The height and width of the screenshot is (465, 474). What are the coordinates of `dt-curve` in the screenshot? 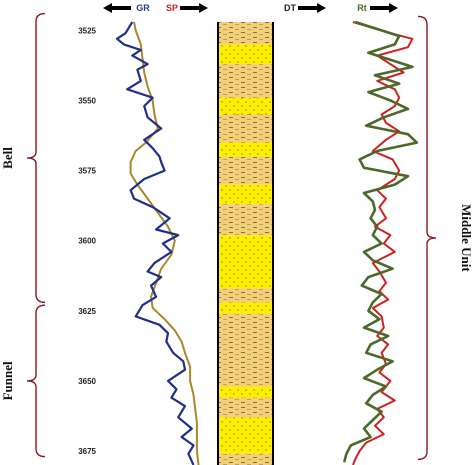 It's located at (383, 243).